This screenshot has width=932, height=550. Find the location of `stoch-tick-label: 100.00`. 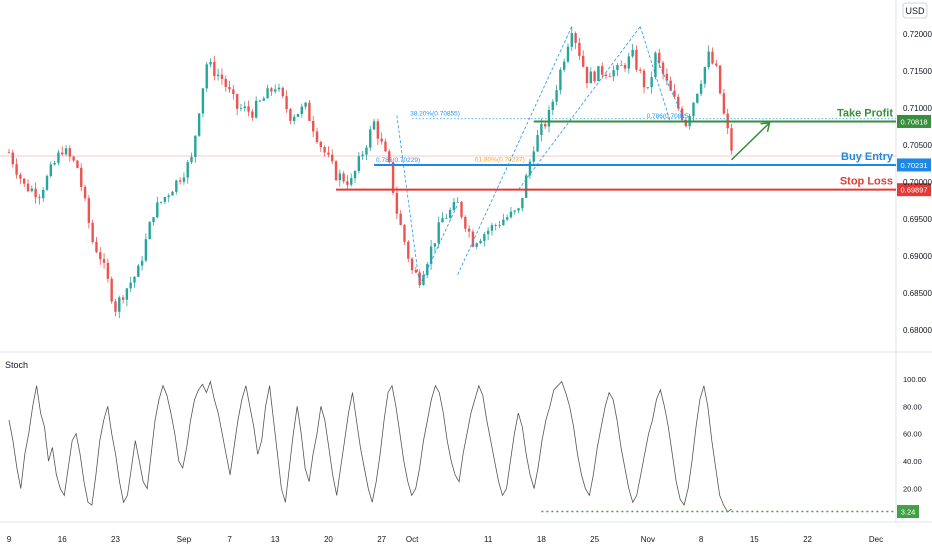

stoch-tick-label: 100.00 is located at coordinates (914, 379).